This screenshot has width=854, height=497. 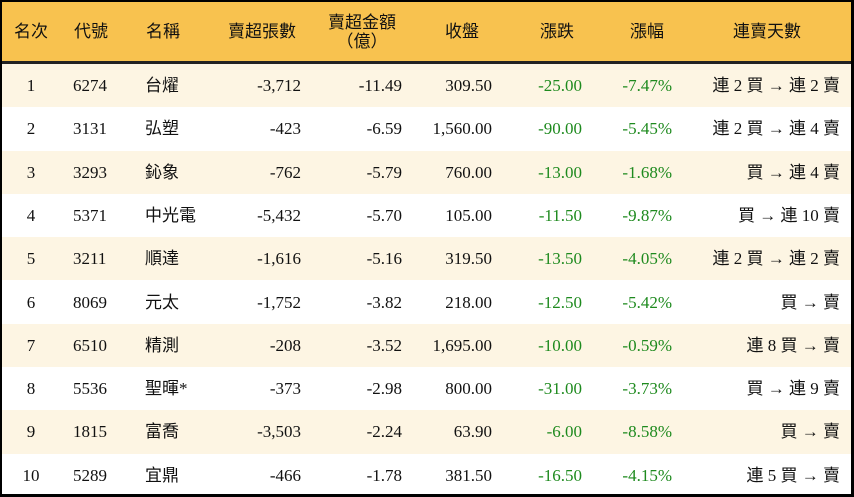 What do you see at coordinates (90, 85) in the screenshot?
I see `cell-code: 6274` at bounding box center [90, 85].